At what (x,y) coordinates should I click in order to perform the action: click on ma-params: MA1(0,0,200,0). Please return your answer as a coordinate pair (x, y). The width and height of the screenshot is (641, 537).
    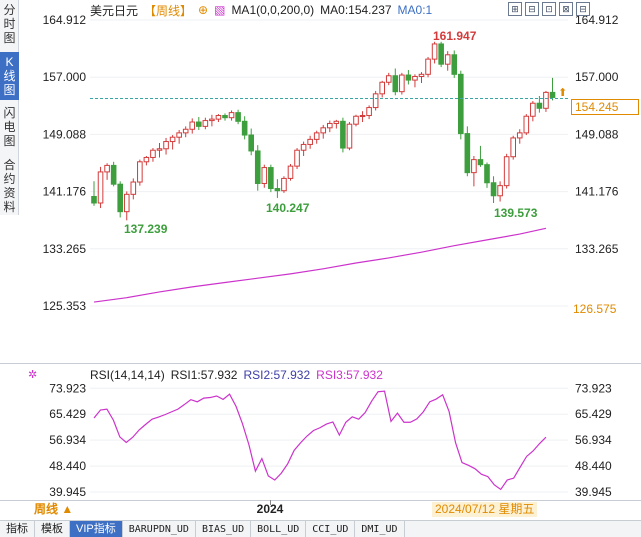
    Looking at the image, I should click on (273, 10).